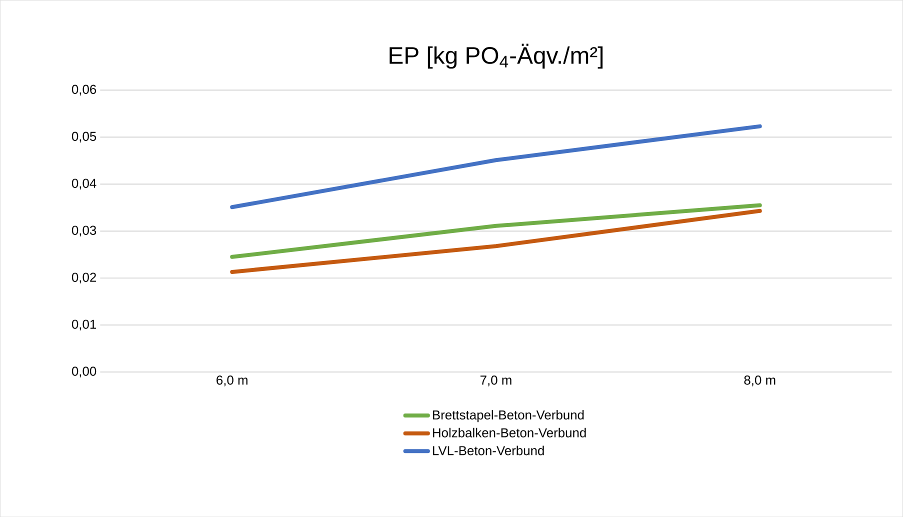 This screenshot has height=517, width=903. I want to click on legend-label: Holzbalken-Beton-Verbund, so click(509, 433).